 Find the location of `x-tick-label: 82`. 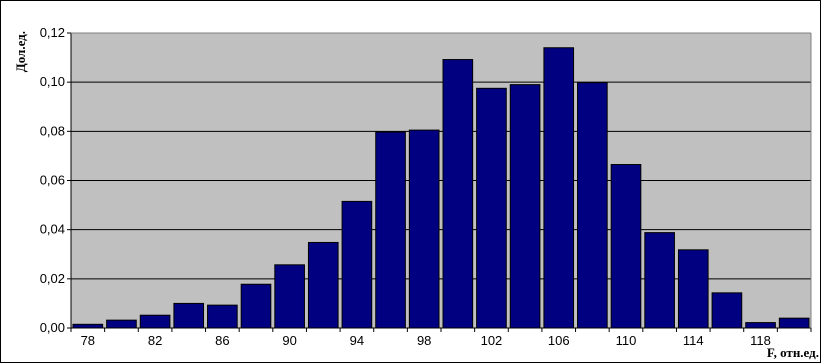

x-tick-label: 82 is located at coordinates (155, 340).